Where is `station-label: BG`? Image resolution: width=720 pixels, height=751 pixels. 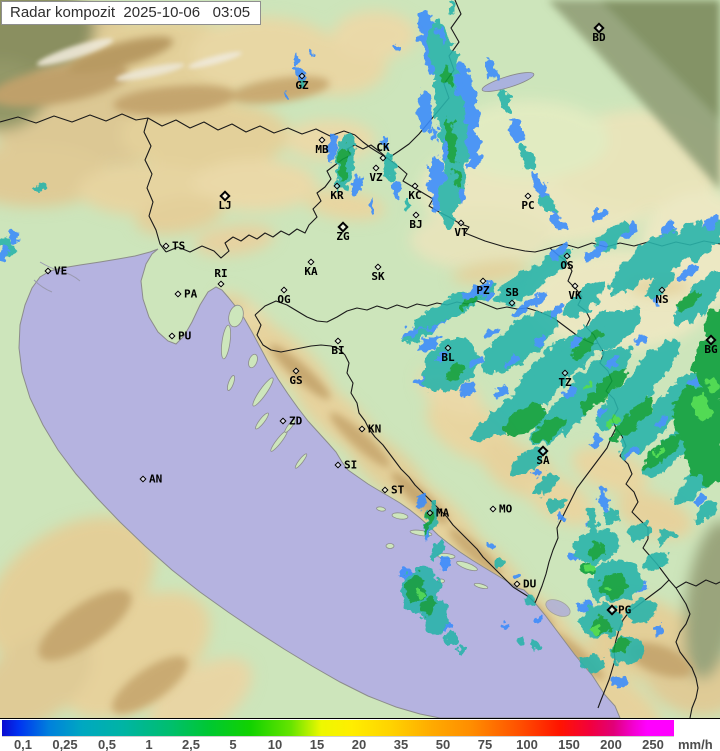
station-label: BG is located at coordinates (711, 349).